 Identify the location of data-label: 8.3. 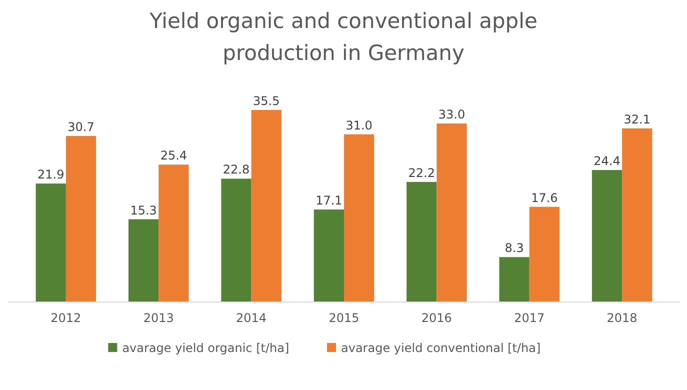
(514, 248).